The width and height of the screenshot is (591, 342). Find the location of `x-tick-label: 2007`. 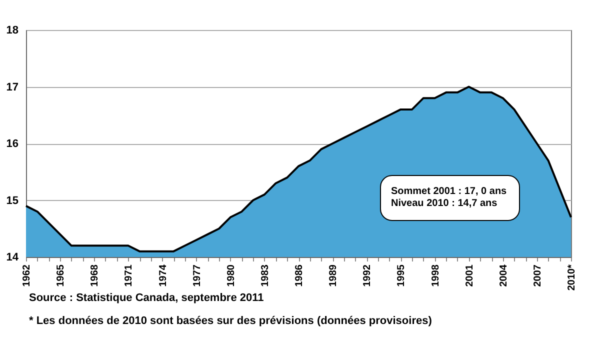

x-tick-label: 2007 is located at coordinates (538, 275).